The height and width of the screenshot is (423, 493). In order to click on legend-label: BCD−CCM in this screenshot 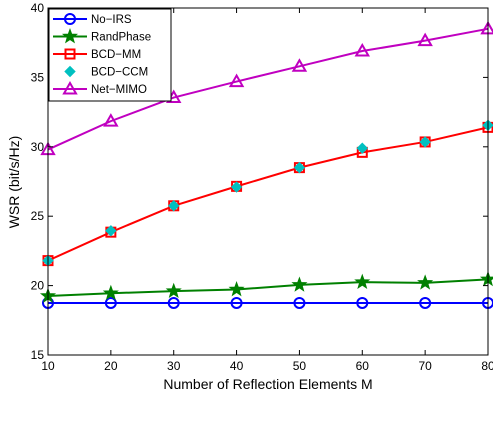, I will do `click(119, 73)`.